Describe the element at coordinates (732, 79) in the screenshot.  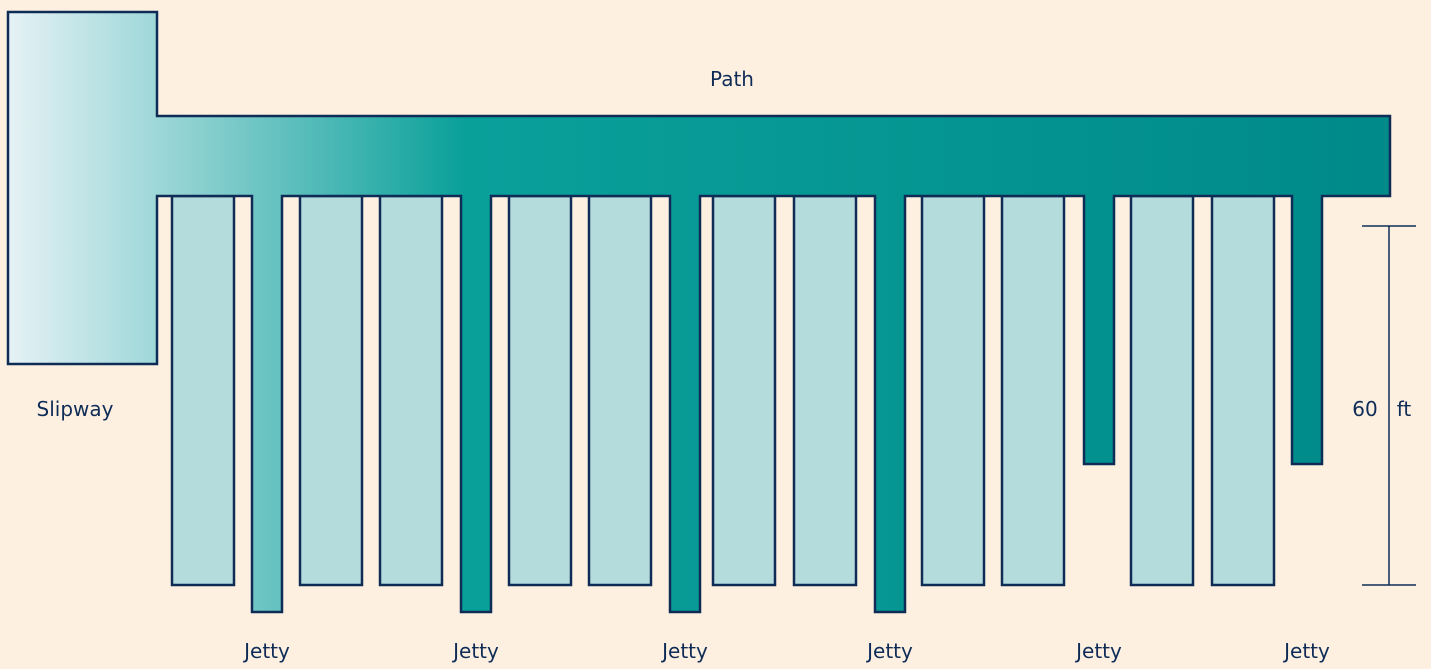
I see `path-label: Path` at that location.